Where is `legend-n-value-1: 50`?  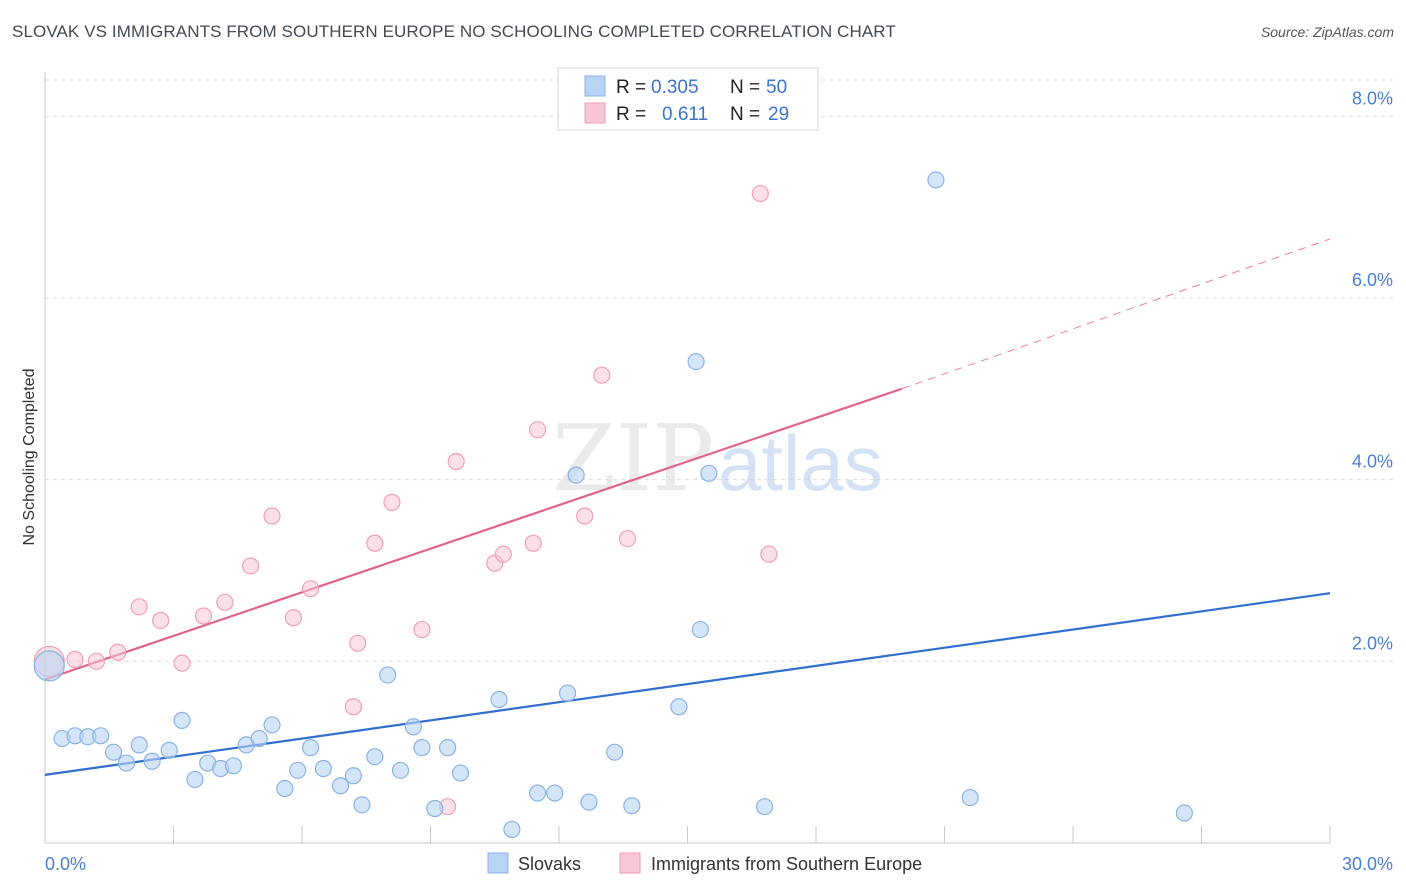
legend-n-value-1: 50 is located at coordinates (776, 87).